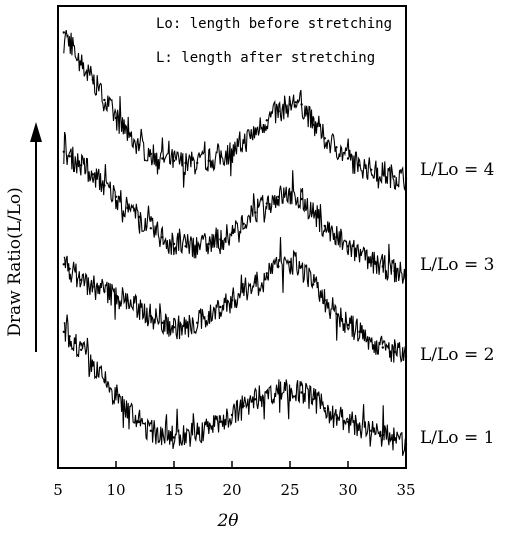 The height and width of the screenshot is (537, 505). What do you see at coordinates (115, 490) in the screenshot?
I see `x-tick-label: 10` at bounding box center [115, 490].